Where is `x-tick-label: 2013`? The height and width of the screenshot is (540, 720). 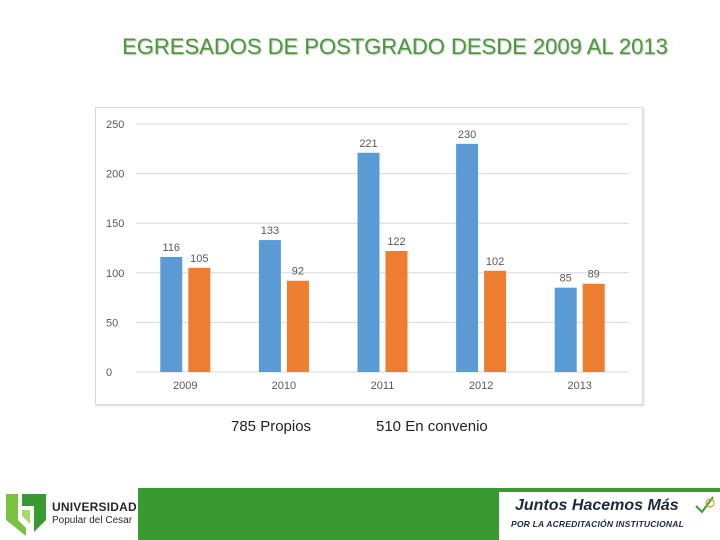
x-tick-label: 2013 is located at coordinates (579, 386).